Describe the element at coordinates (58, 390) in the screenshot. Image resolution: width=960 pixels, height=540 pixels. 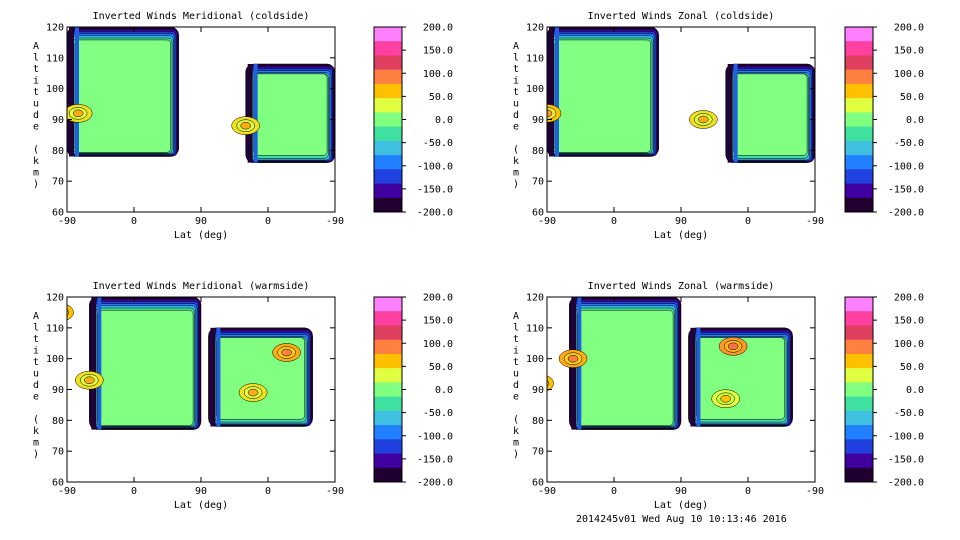
I see `y-tick-label: 90` at that location.